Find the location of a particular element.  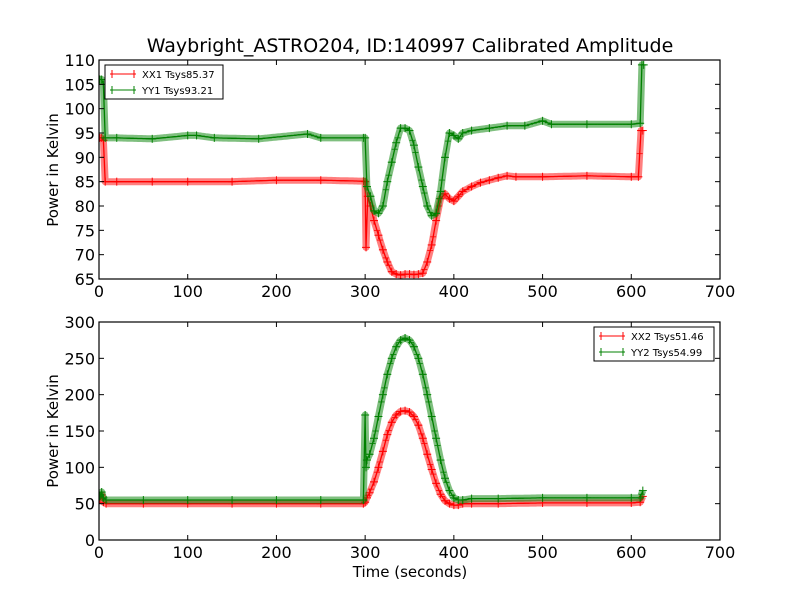

y-tick-label: 105 is located at coordinates (79, 84).